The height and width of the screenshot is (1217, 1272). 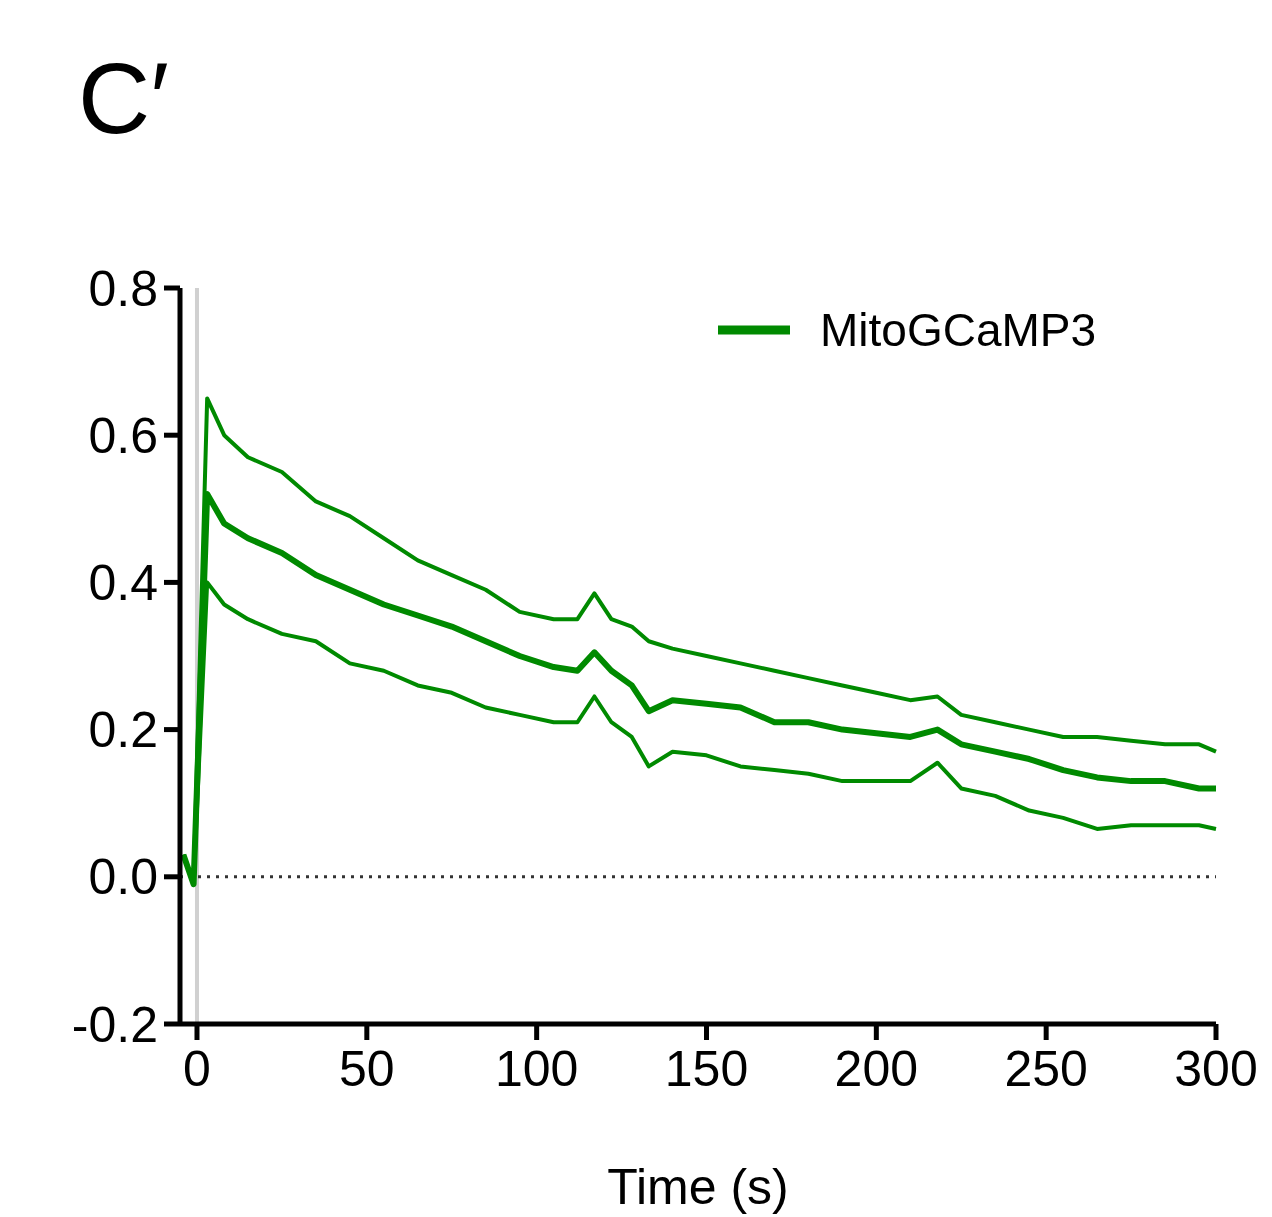 I want to click on y-tick-label: 0.8, so click(x=123, y=288).